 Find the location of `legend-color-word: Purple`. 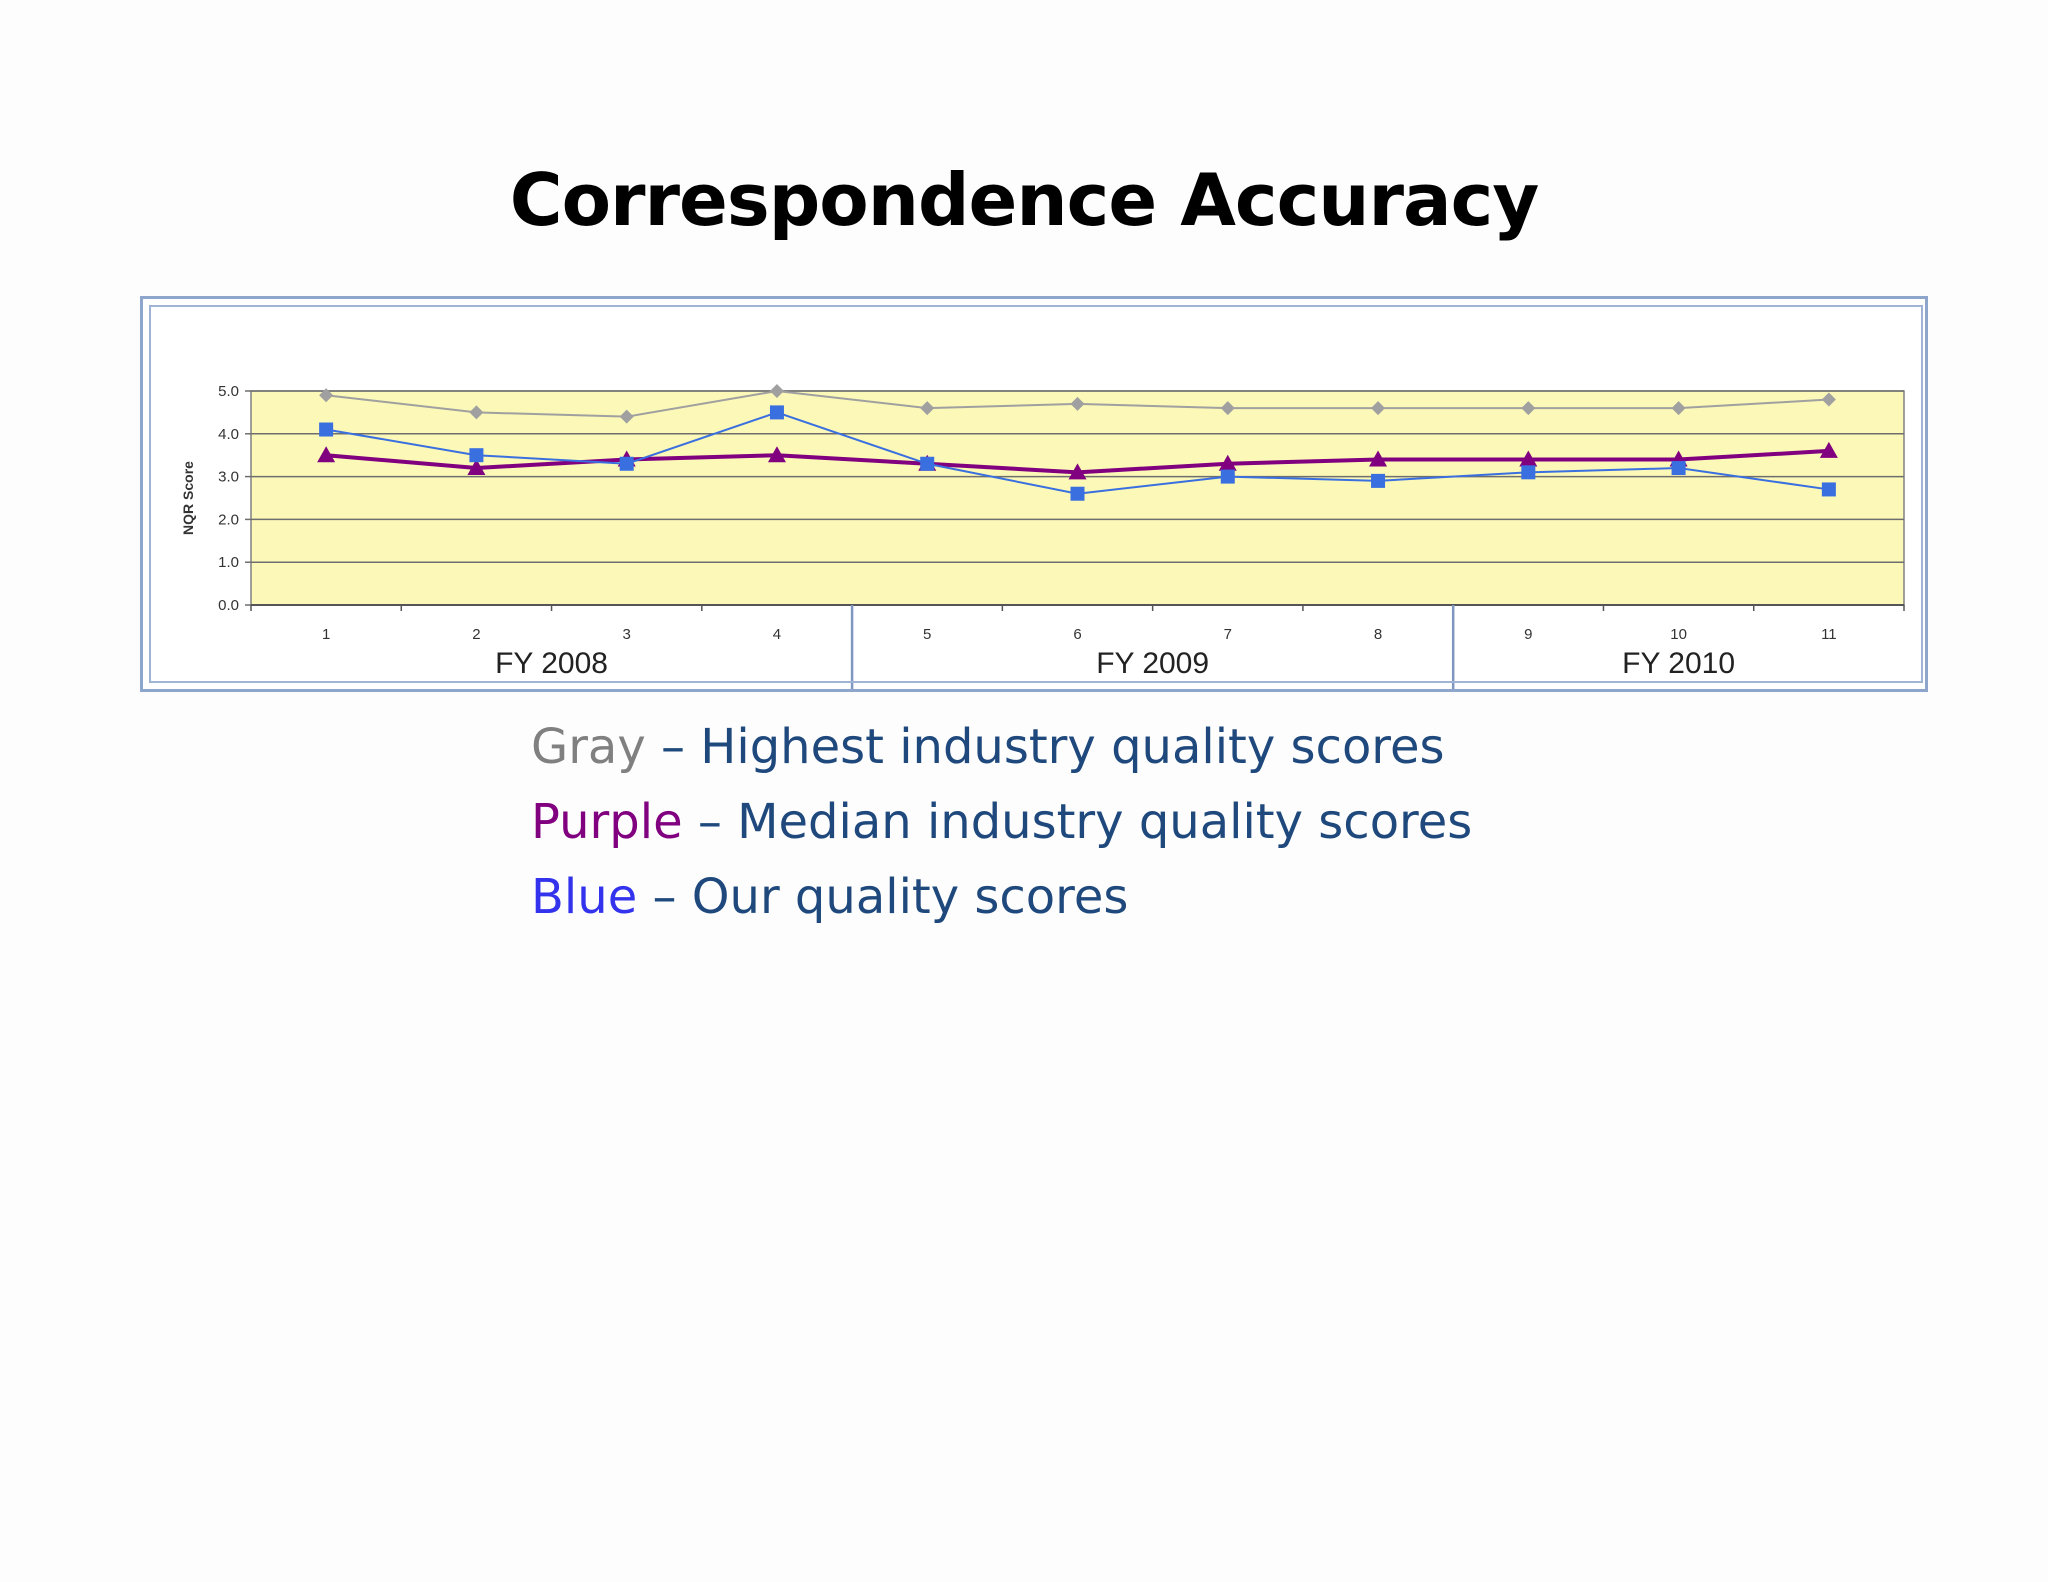

legend-color-word: Purple is located at coordinates (607, 822).